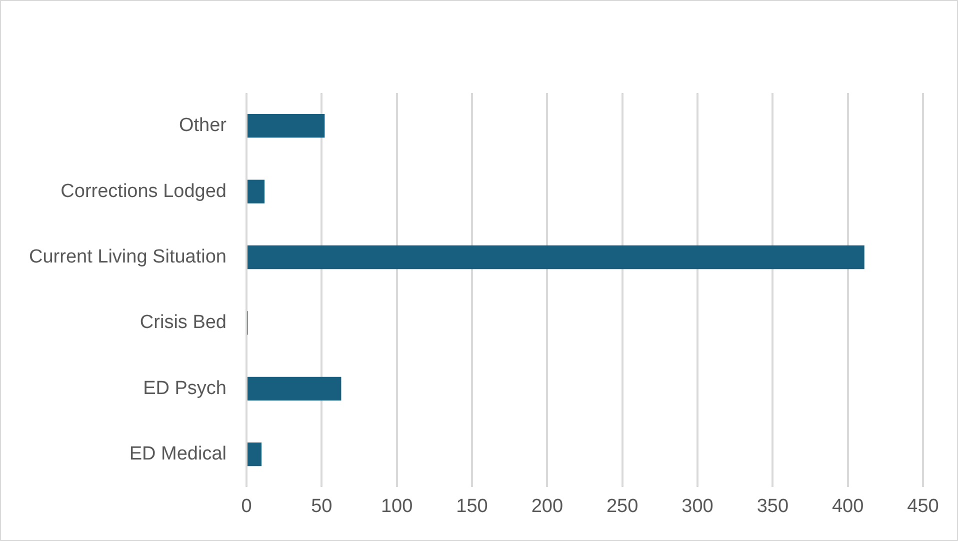  I want to click on x-tick-label: 0, so click(246, 506).